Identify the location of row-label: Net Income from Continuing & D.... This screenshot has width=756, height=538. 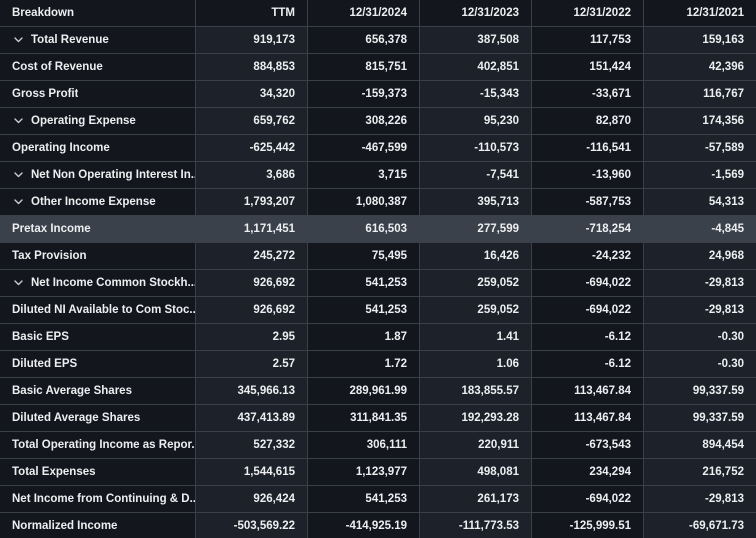
(103, 499).